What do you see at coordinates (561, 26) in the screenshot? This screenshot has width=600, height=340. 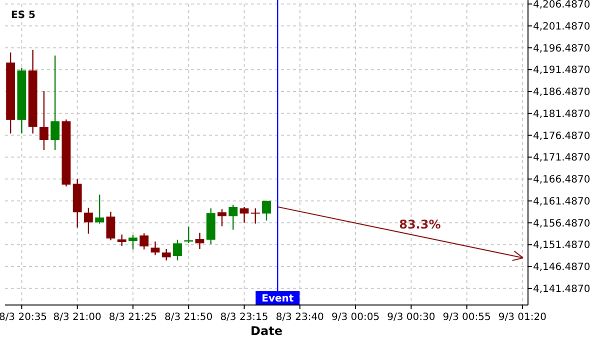 I see `y-tick-label: 4,201.4870` at bounding box center [561, 26].